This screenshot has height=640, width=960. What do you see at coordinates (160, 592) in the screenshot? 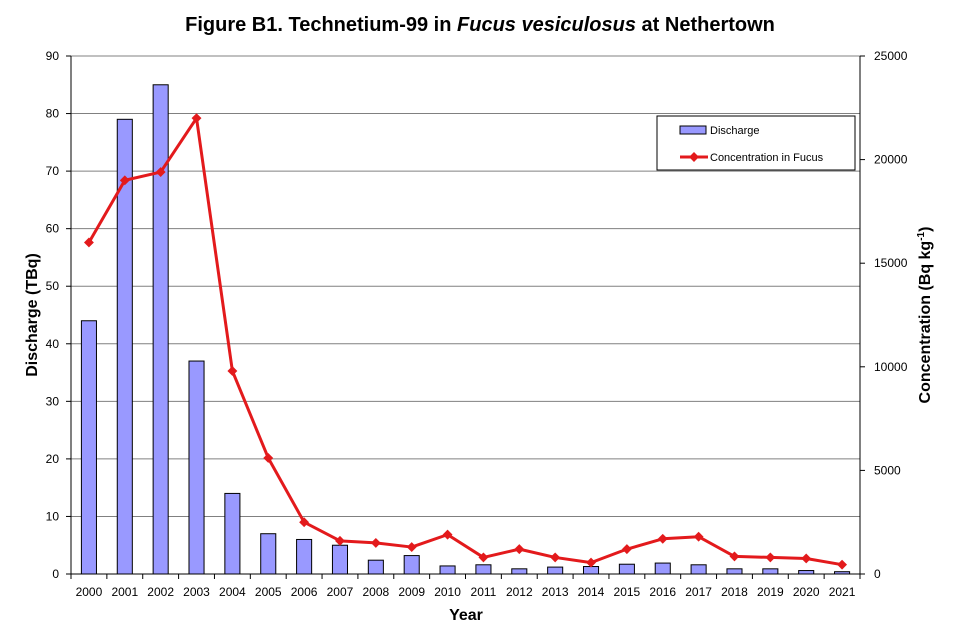
I see `x-tick-label: 2002` at bounding box center [160, 592].